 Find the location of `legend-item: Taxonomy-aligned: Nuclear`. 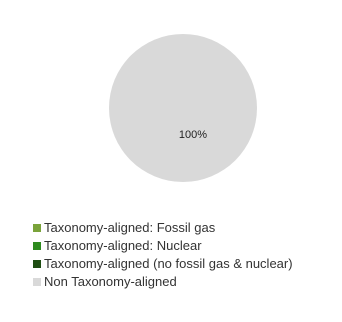

legend-item: Taxonomy-aligned: Nuclear is located at coordinates (163, 246).